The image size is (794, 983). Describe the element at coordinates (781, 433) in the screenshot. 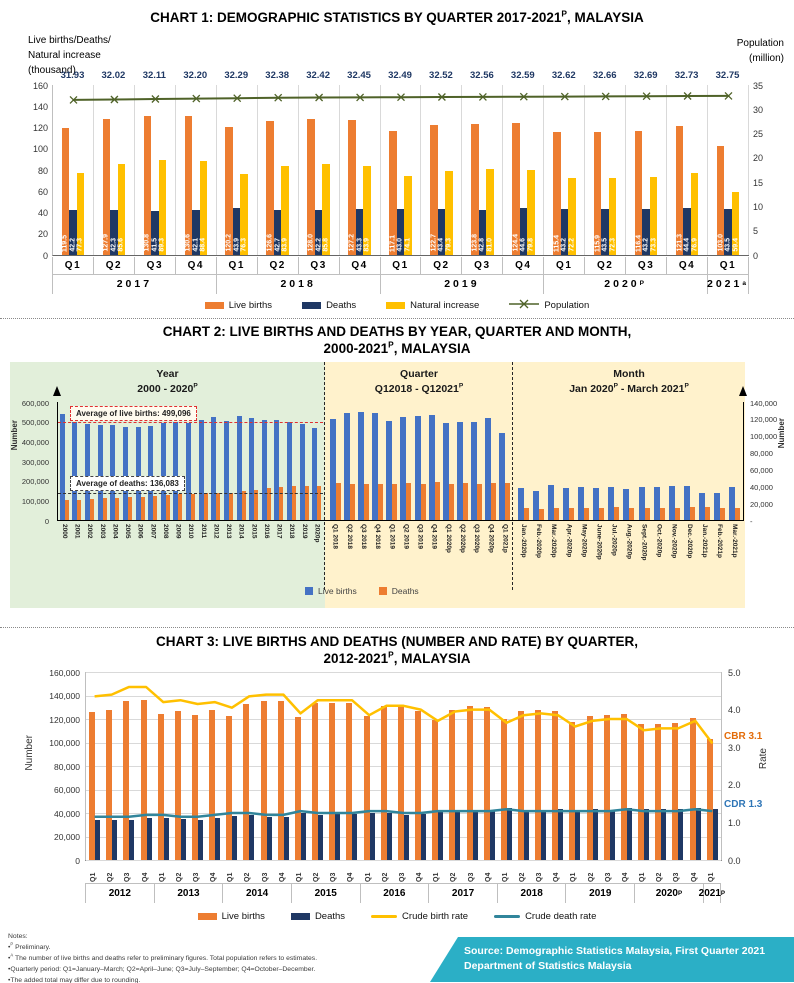

I see `chart2-right-axis-title: Number` at that location.